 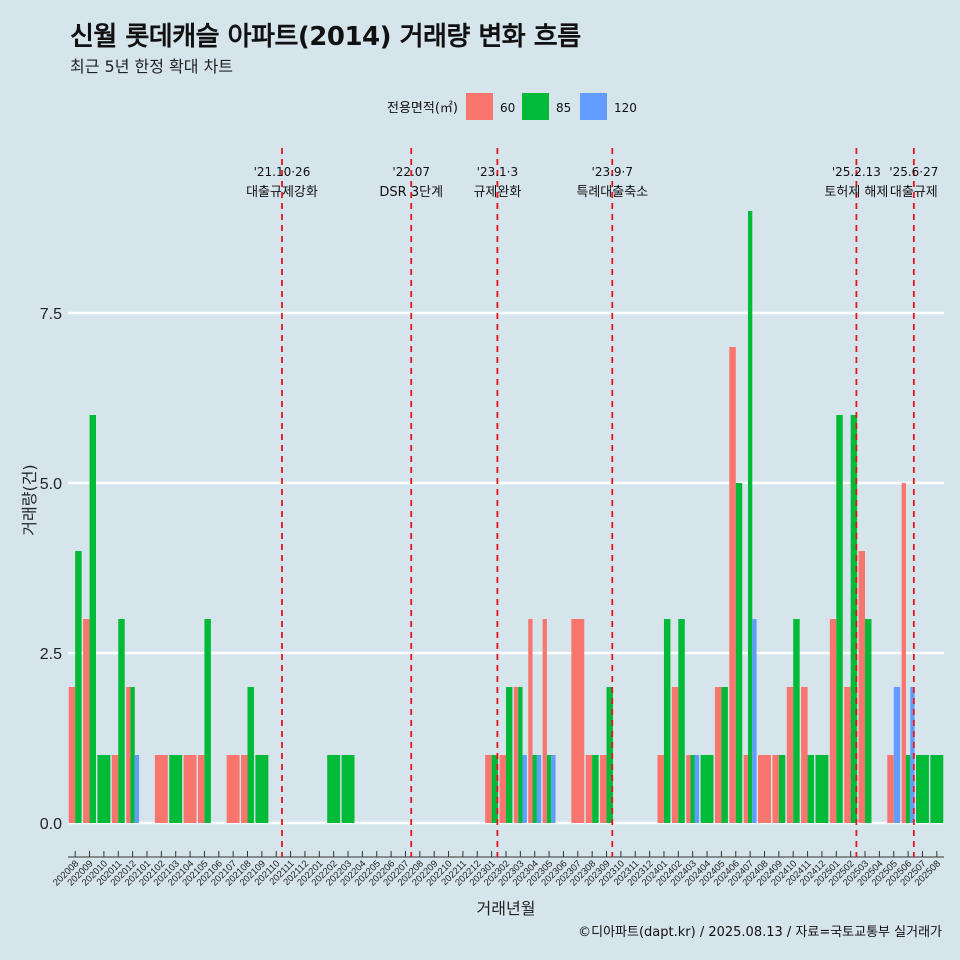 I want to click on event-label: DSR 3단계, so click(x=411, y=192).